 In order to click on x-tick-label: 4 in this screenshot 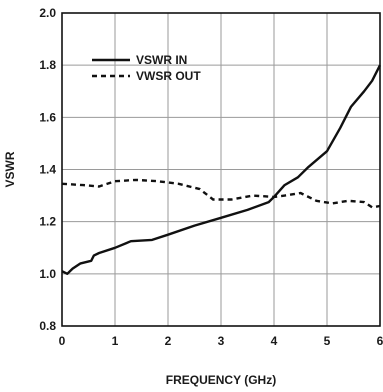, I will do `click(274, 341)`.